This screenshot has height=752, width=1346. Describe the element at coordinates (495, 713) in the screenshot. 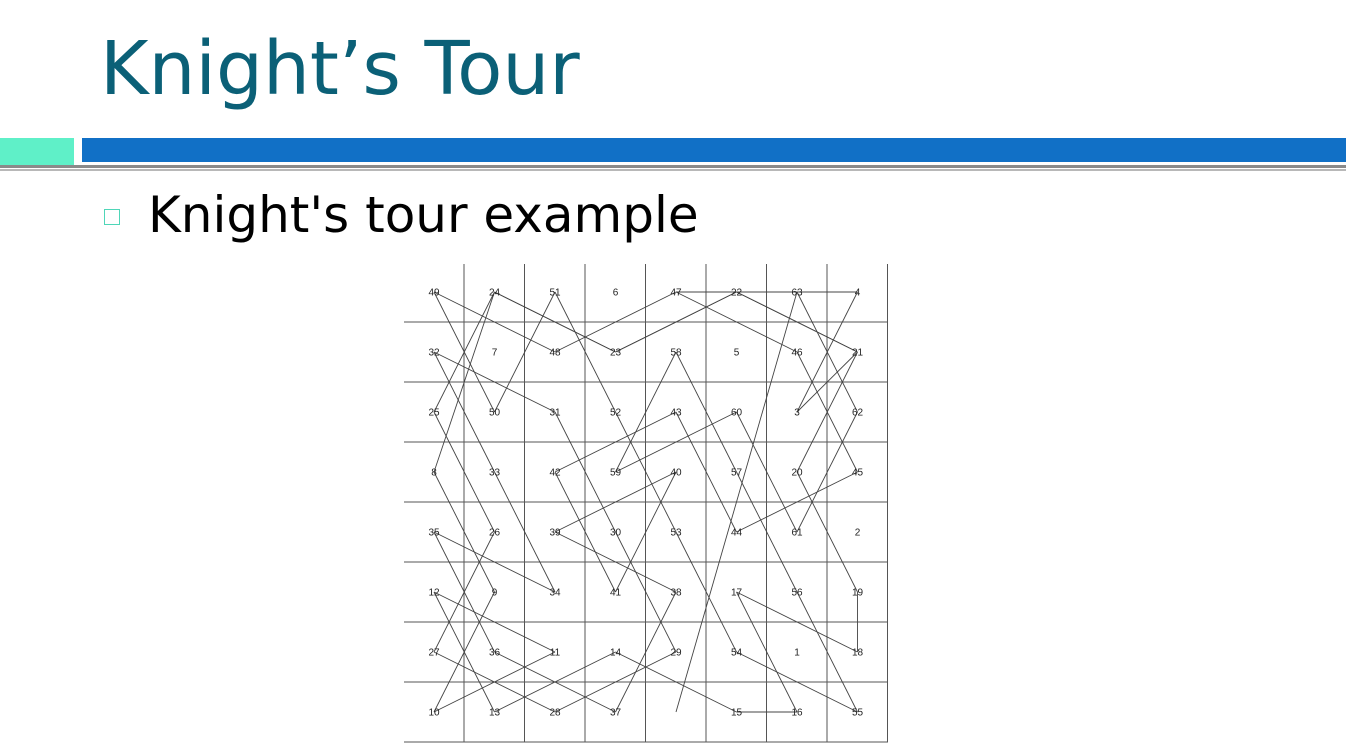

I see `move-number: 13` at that location.